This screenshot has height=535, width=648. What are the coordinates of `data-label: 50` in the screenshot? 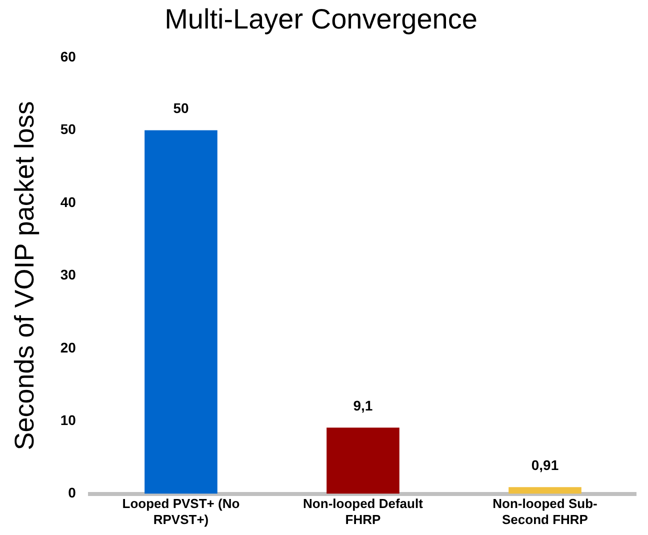 It's located at (181, 108).